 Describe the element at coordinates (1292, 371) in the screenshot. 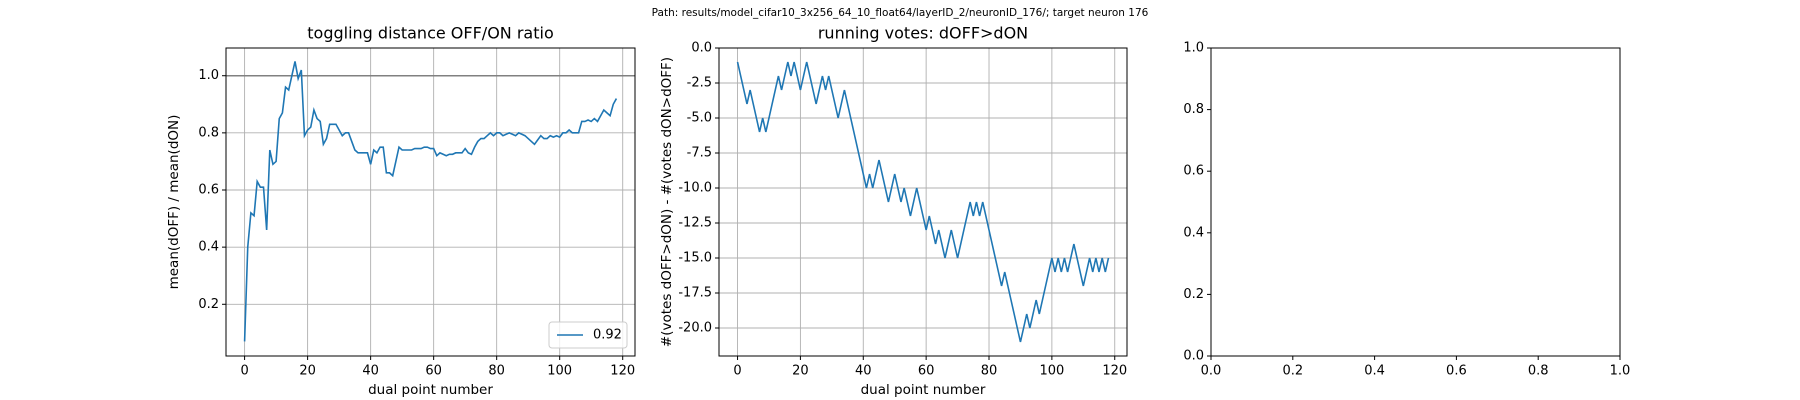

I see `x-tick-label: 0.2` at that location.